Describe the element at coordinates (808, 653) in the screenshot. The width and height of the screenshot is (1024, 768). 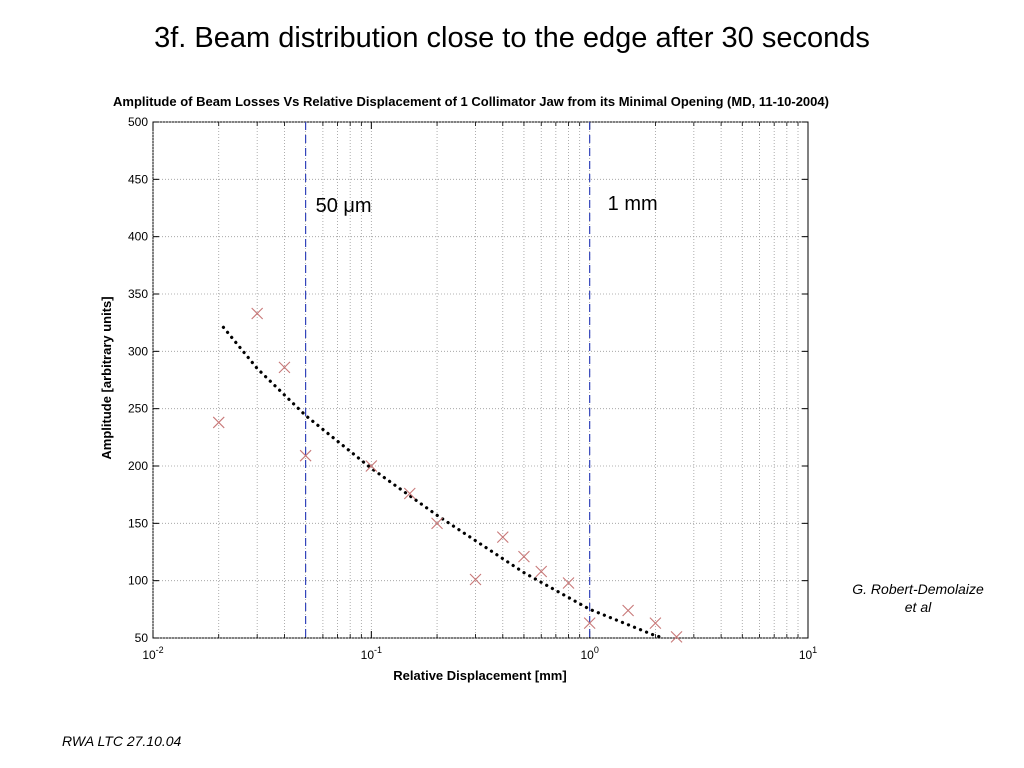
I see `x-tick-label: 10¹` at that location.